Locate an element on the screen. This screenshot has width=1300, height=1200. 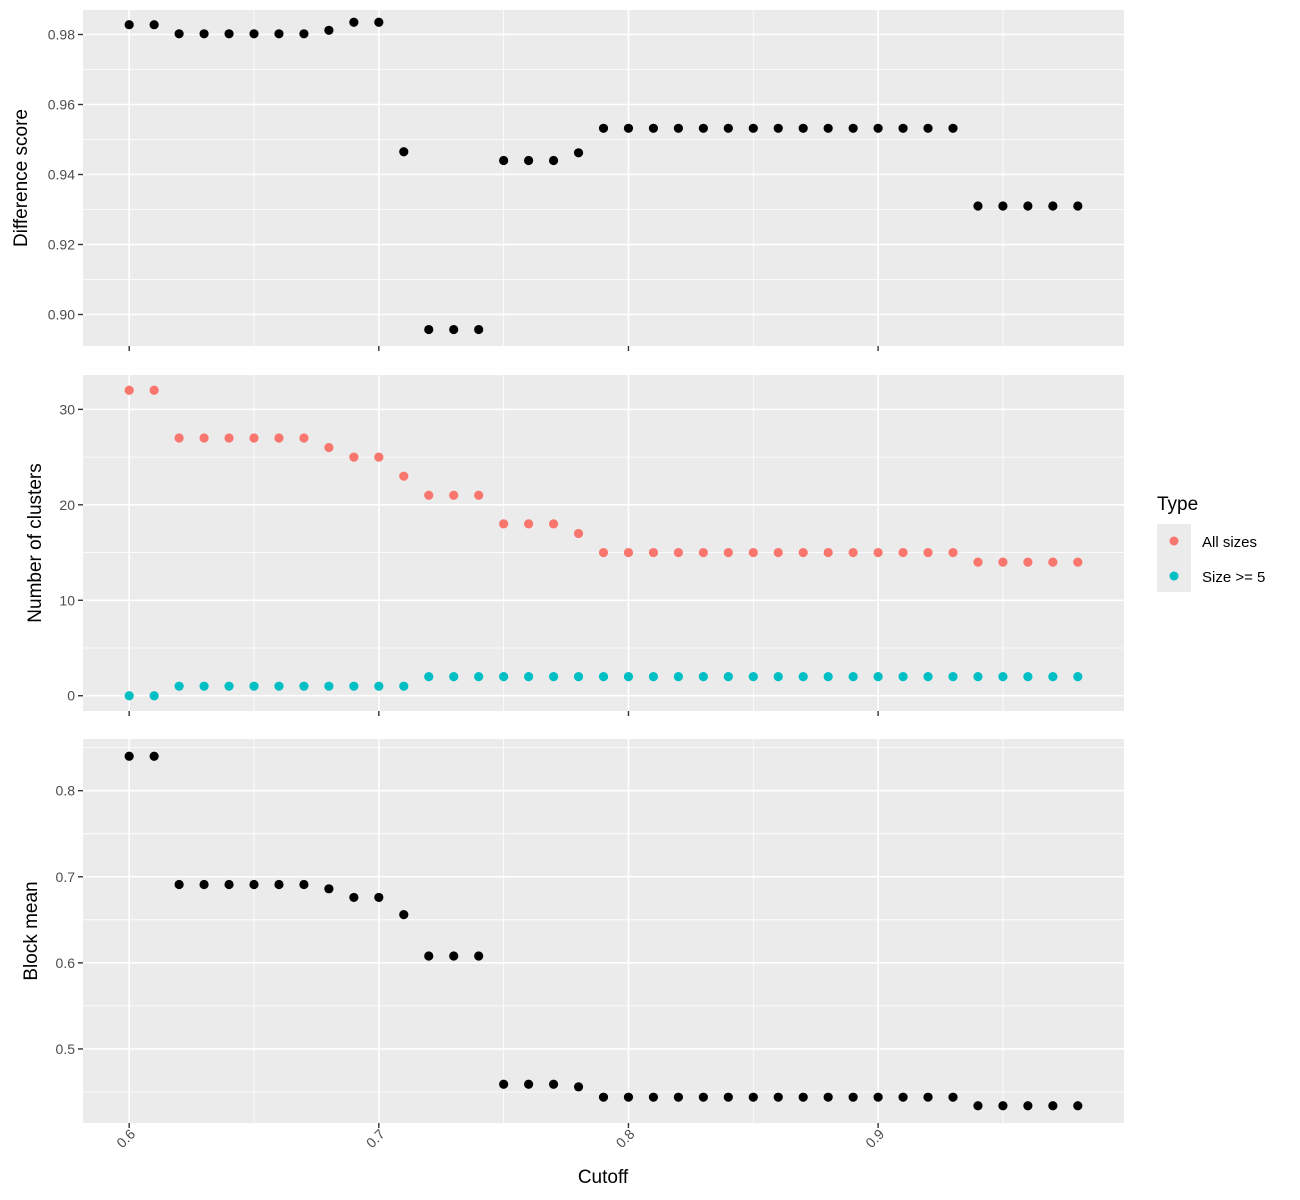
y-tick-label: 0.96 is located at coordinates (61, 105).